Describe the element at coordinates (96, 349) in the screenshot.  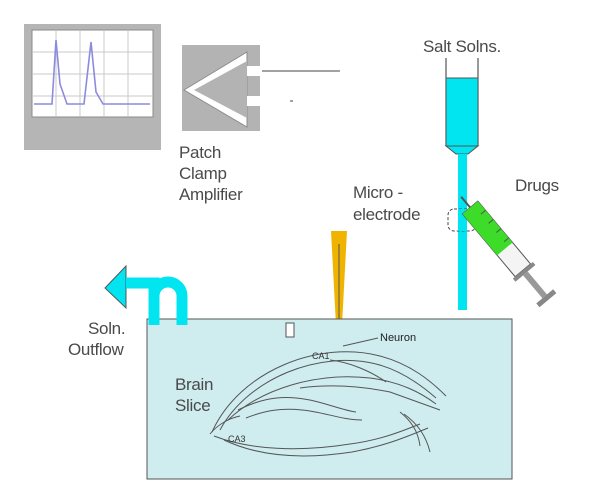
I see `outflow-label: Outflow` at that location.